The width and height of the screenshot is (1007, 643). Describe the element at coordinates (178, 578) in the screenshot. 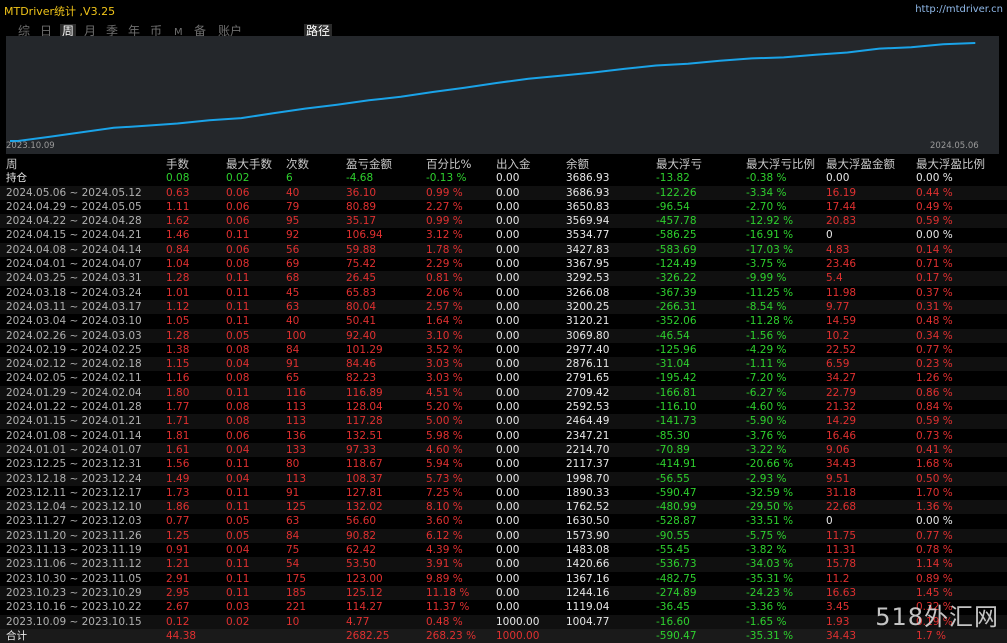

I see `table-cell: 2.91` at that location.